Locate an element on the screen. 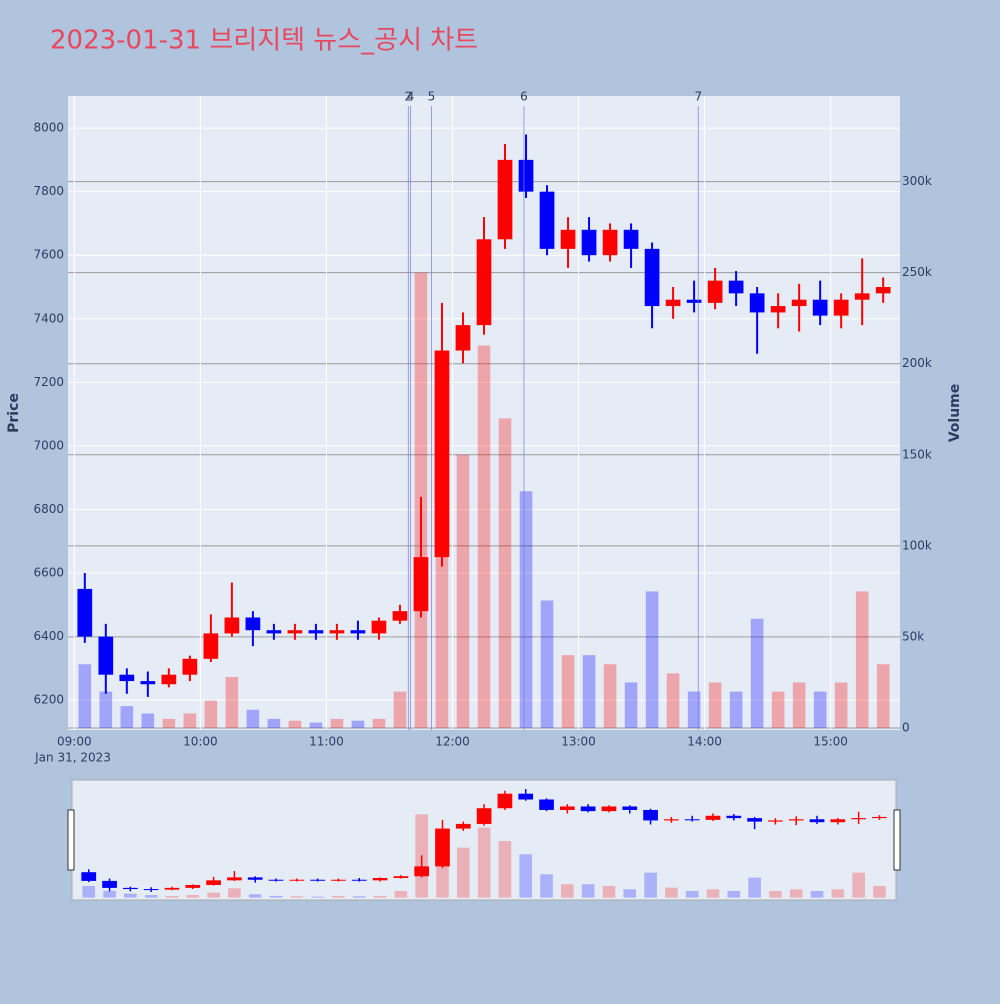 Image resolution: width=1000 pixels, height=1004 pixels. y2-tick-label: 200k is located at coordinates (917, 363).